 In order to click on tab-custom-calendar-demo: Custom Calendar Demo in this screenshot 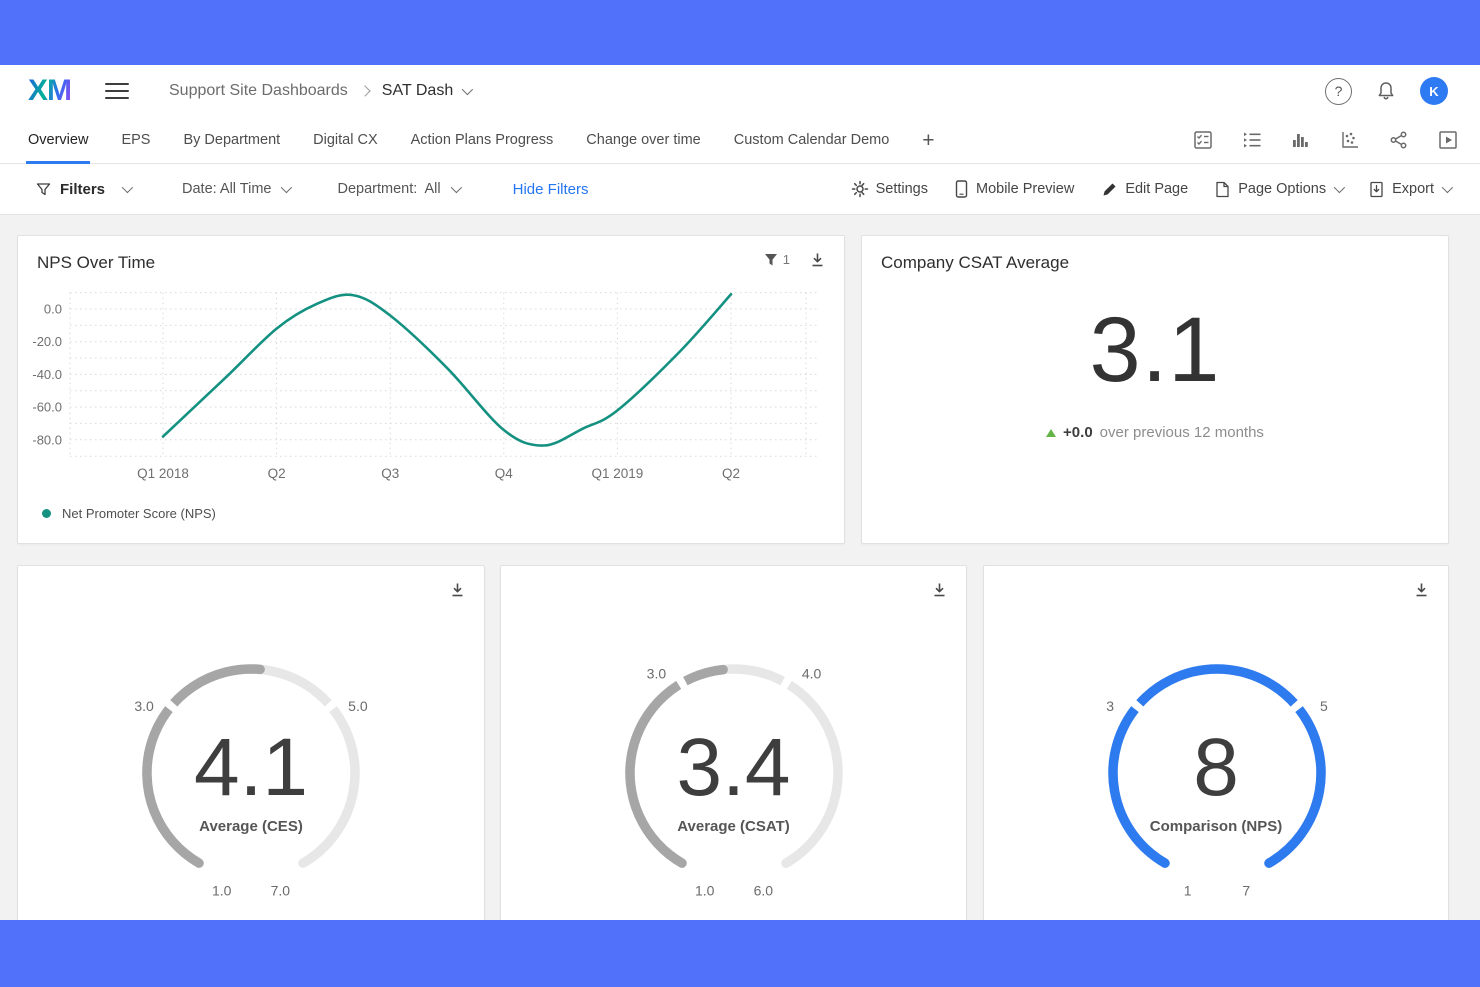, I will do `click(811, 140)`.